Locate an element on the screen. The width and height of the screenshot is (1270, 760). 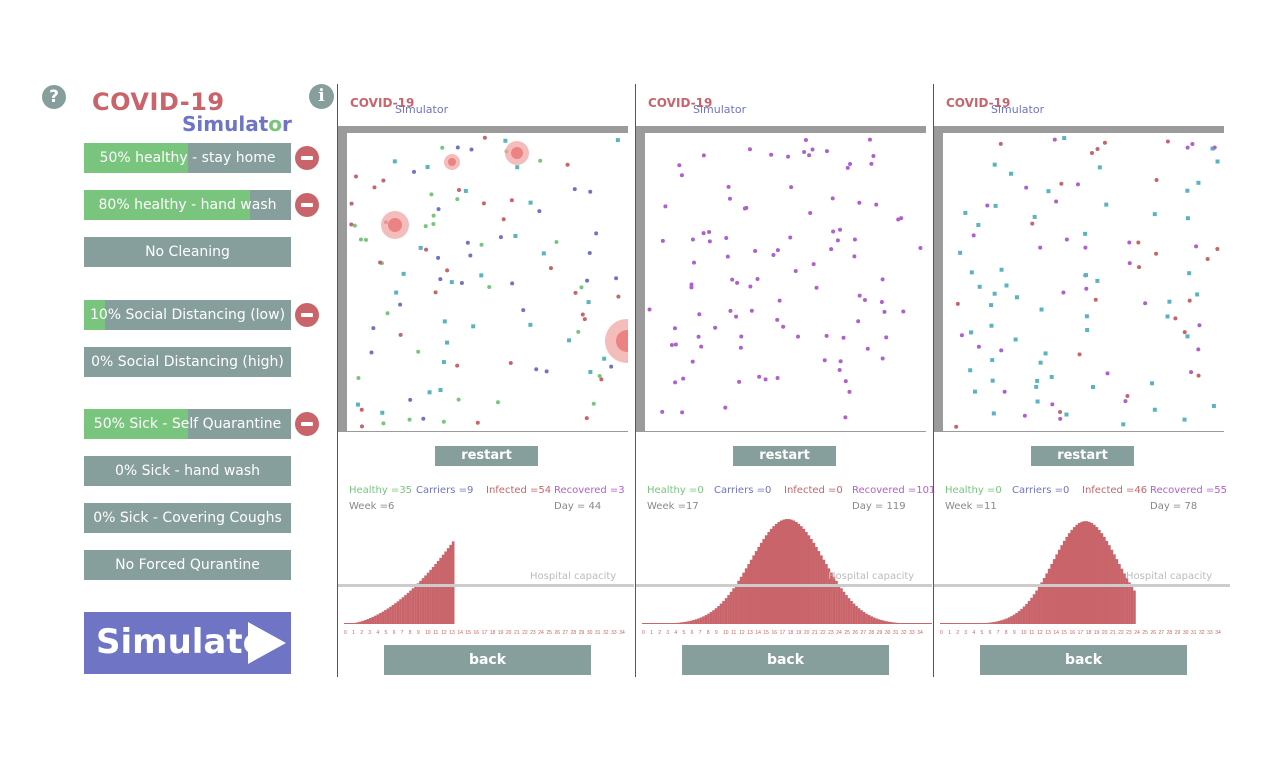
week-count: Week =6 is located at coordinates (372, 506).